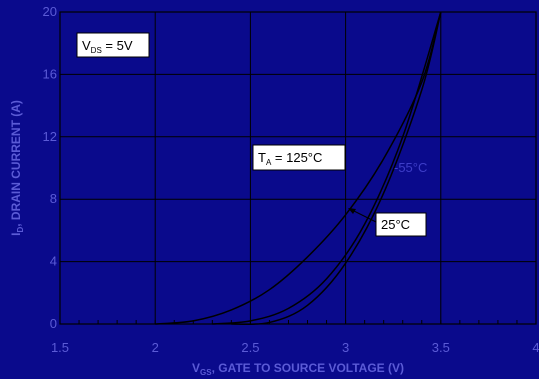  Describe the element at coordinates (352, 211) in the screenshot. I see `t25-pointer-arrowhead` at that location.